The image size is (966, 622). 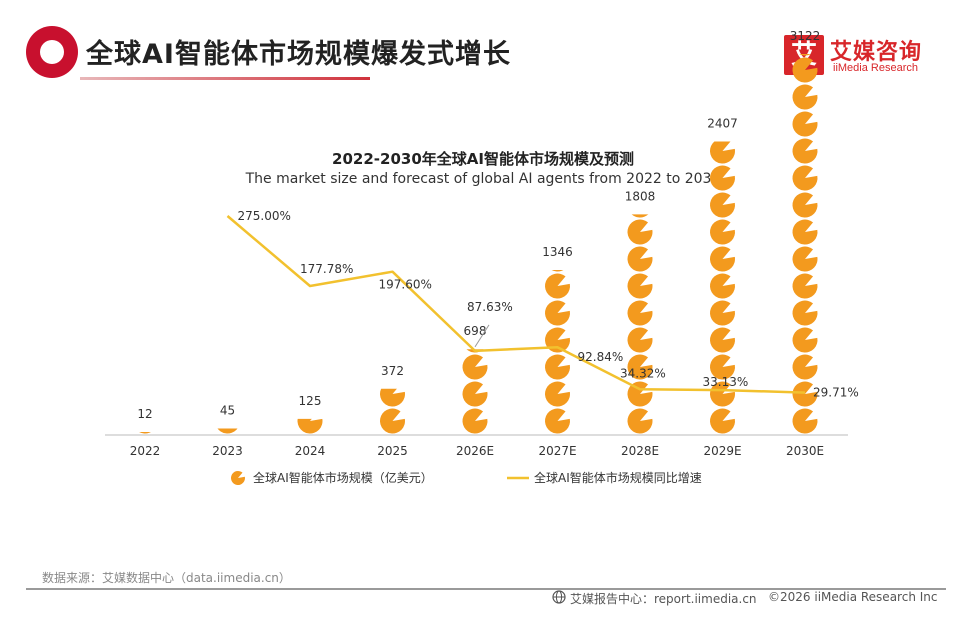 I want to click on x-tick-label: 2028E, so click(x=640, y=451).